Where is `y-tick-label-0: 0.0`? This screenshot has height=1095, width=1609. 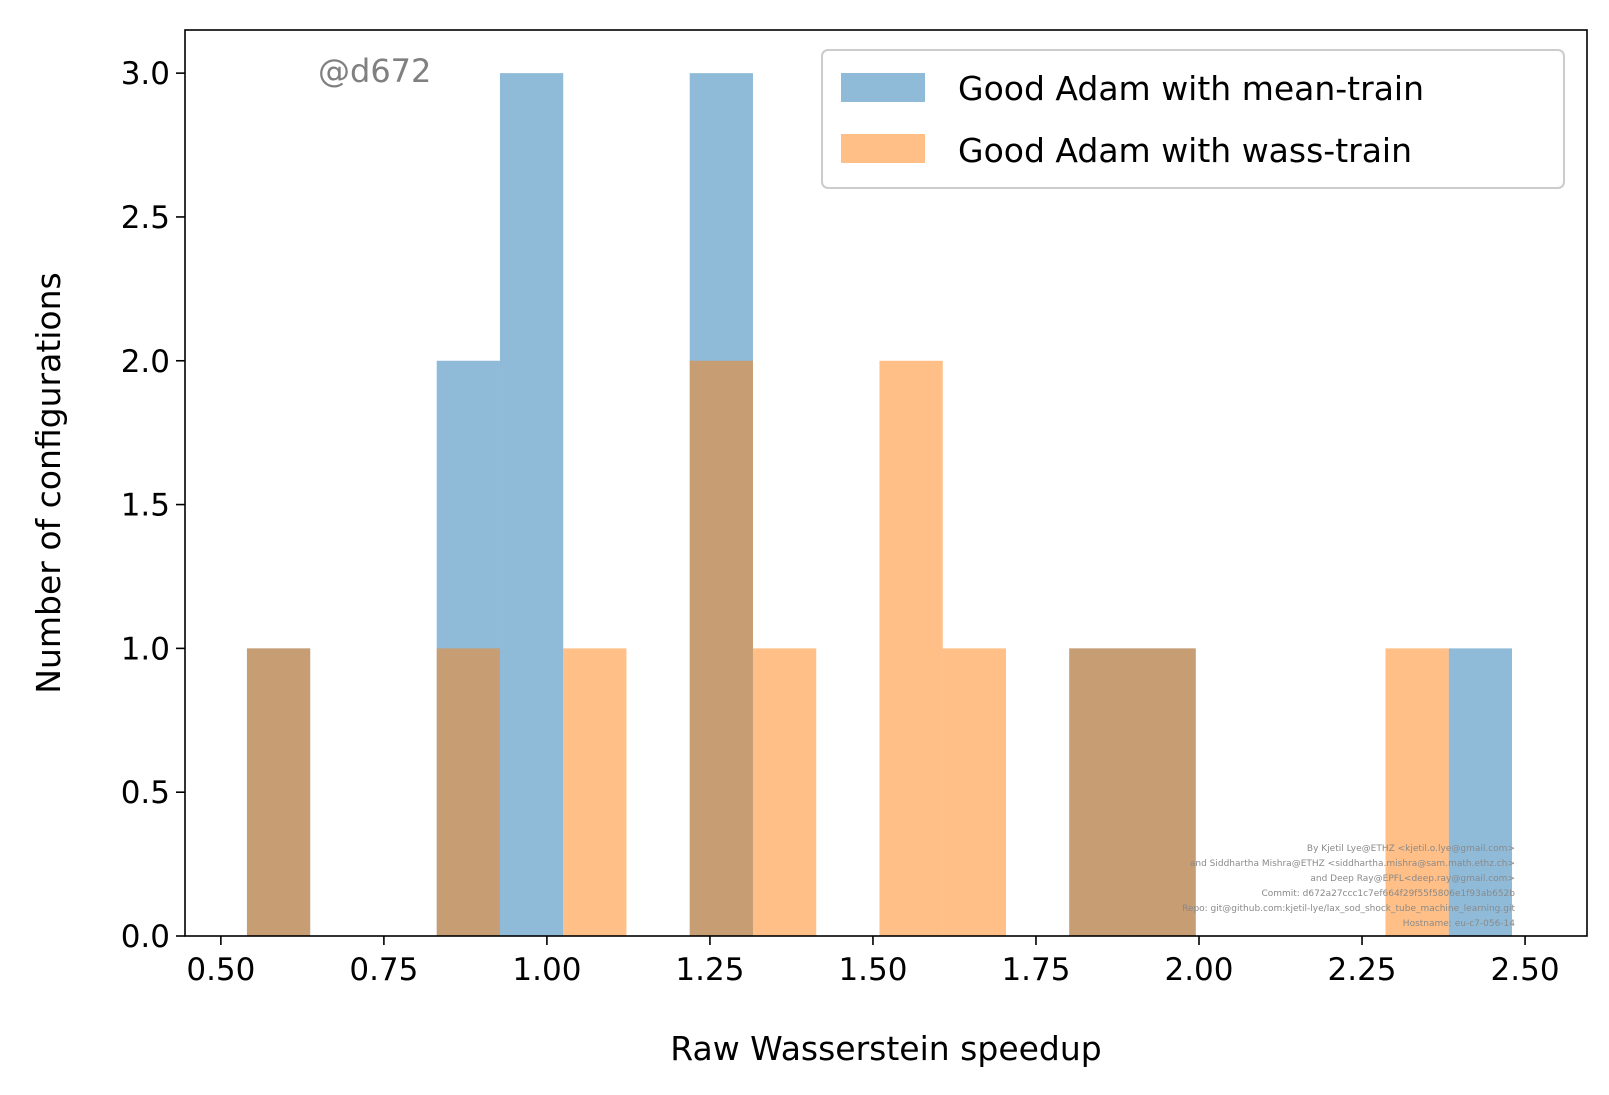
y-tick-label-0: 0.0 is located at coordinates (145, 937).